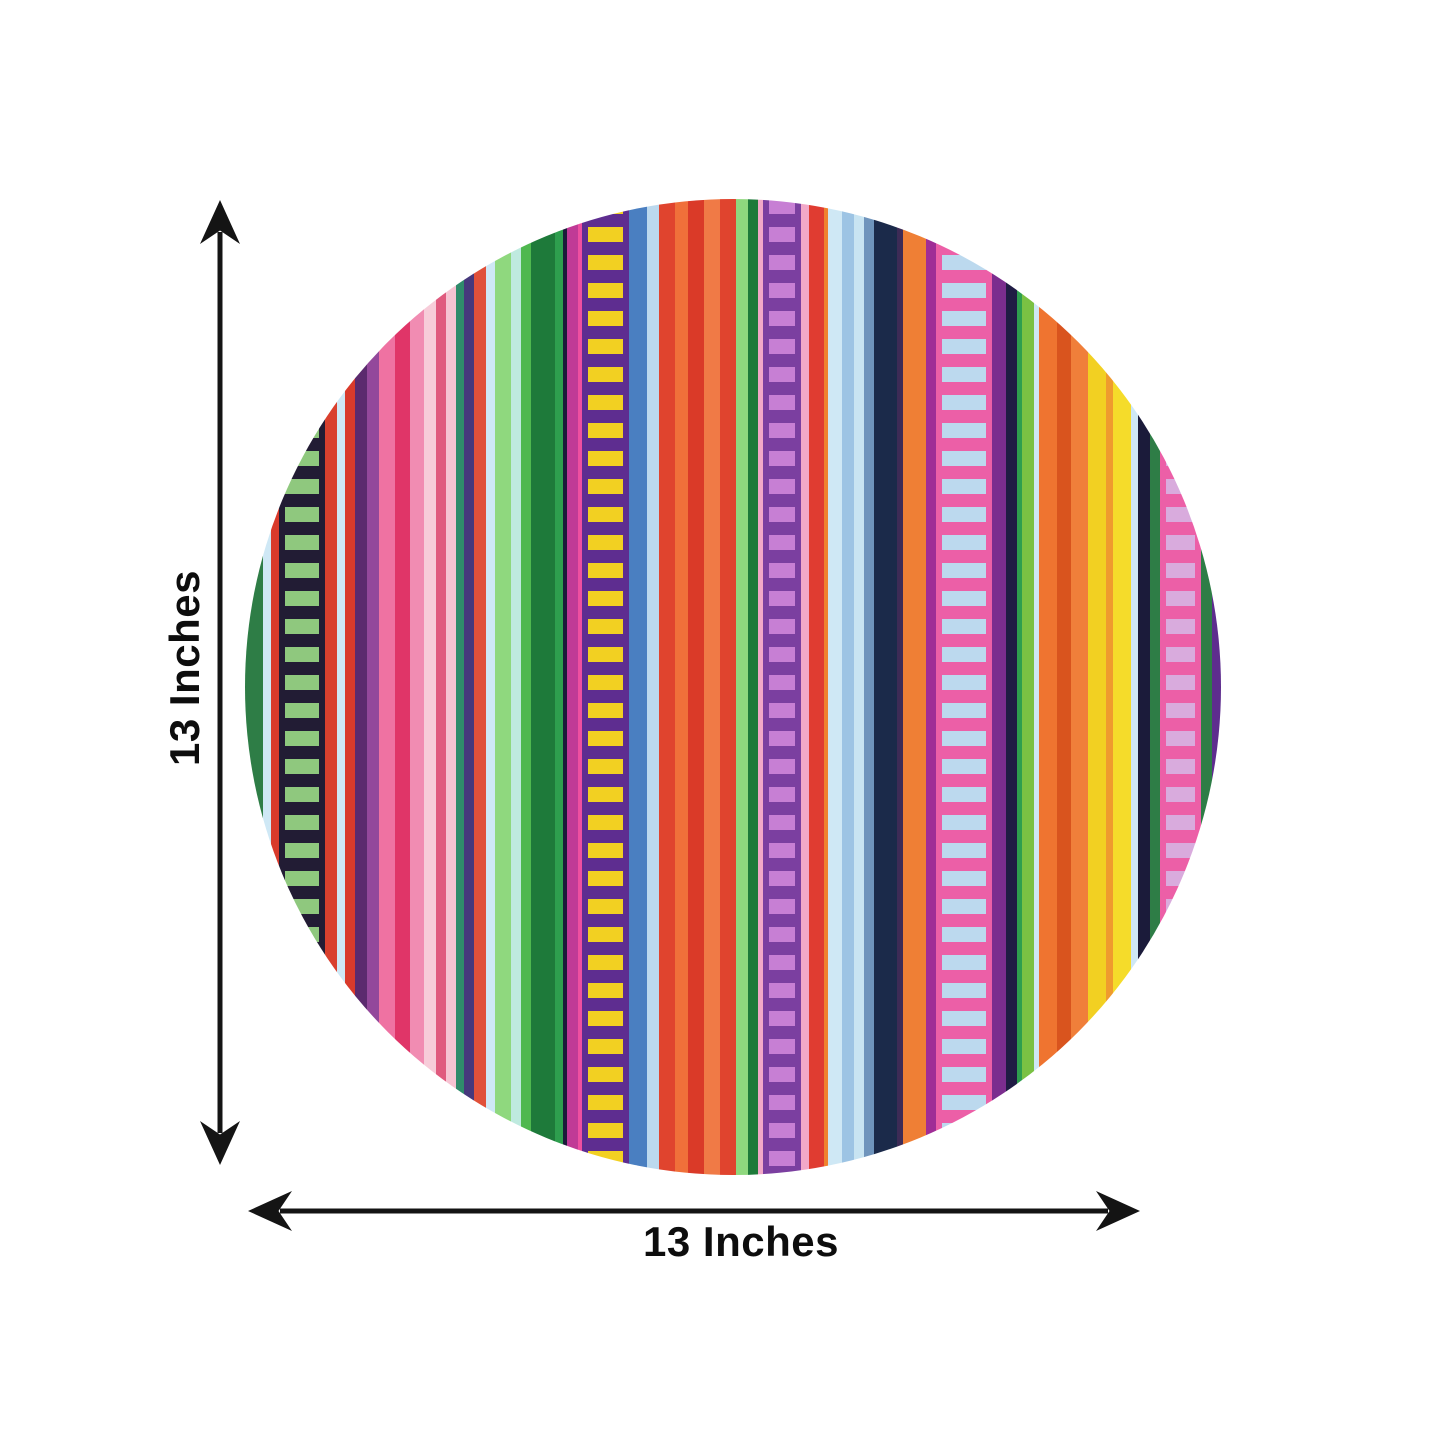 This screenshot has height=1445, width=1445. Describe the element at coordinates (220, 682) in the screenshot. I see `height-arrow` at that location.